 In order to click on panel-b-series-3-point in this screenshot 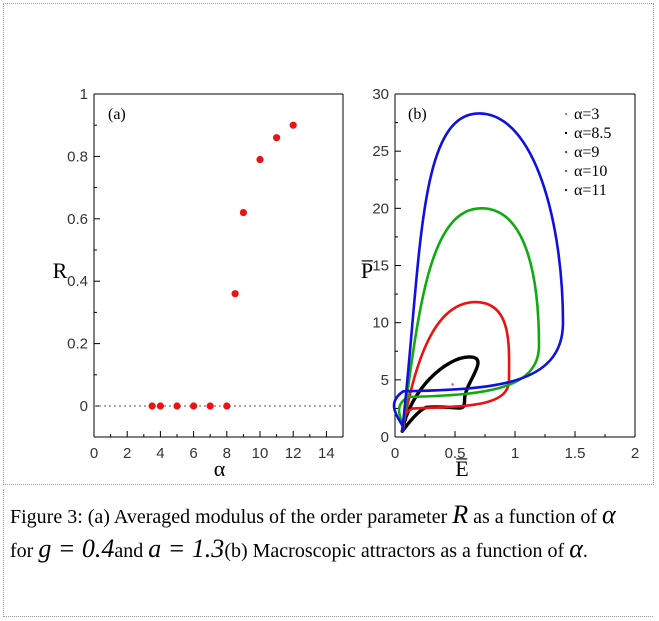, I will do `click(452, 384)`.